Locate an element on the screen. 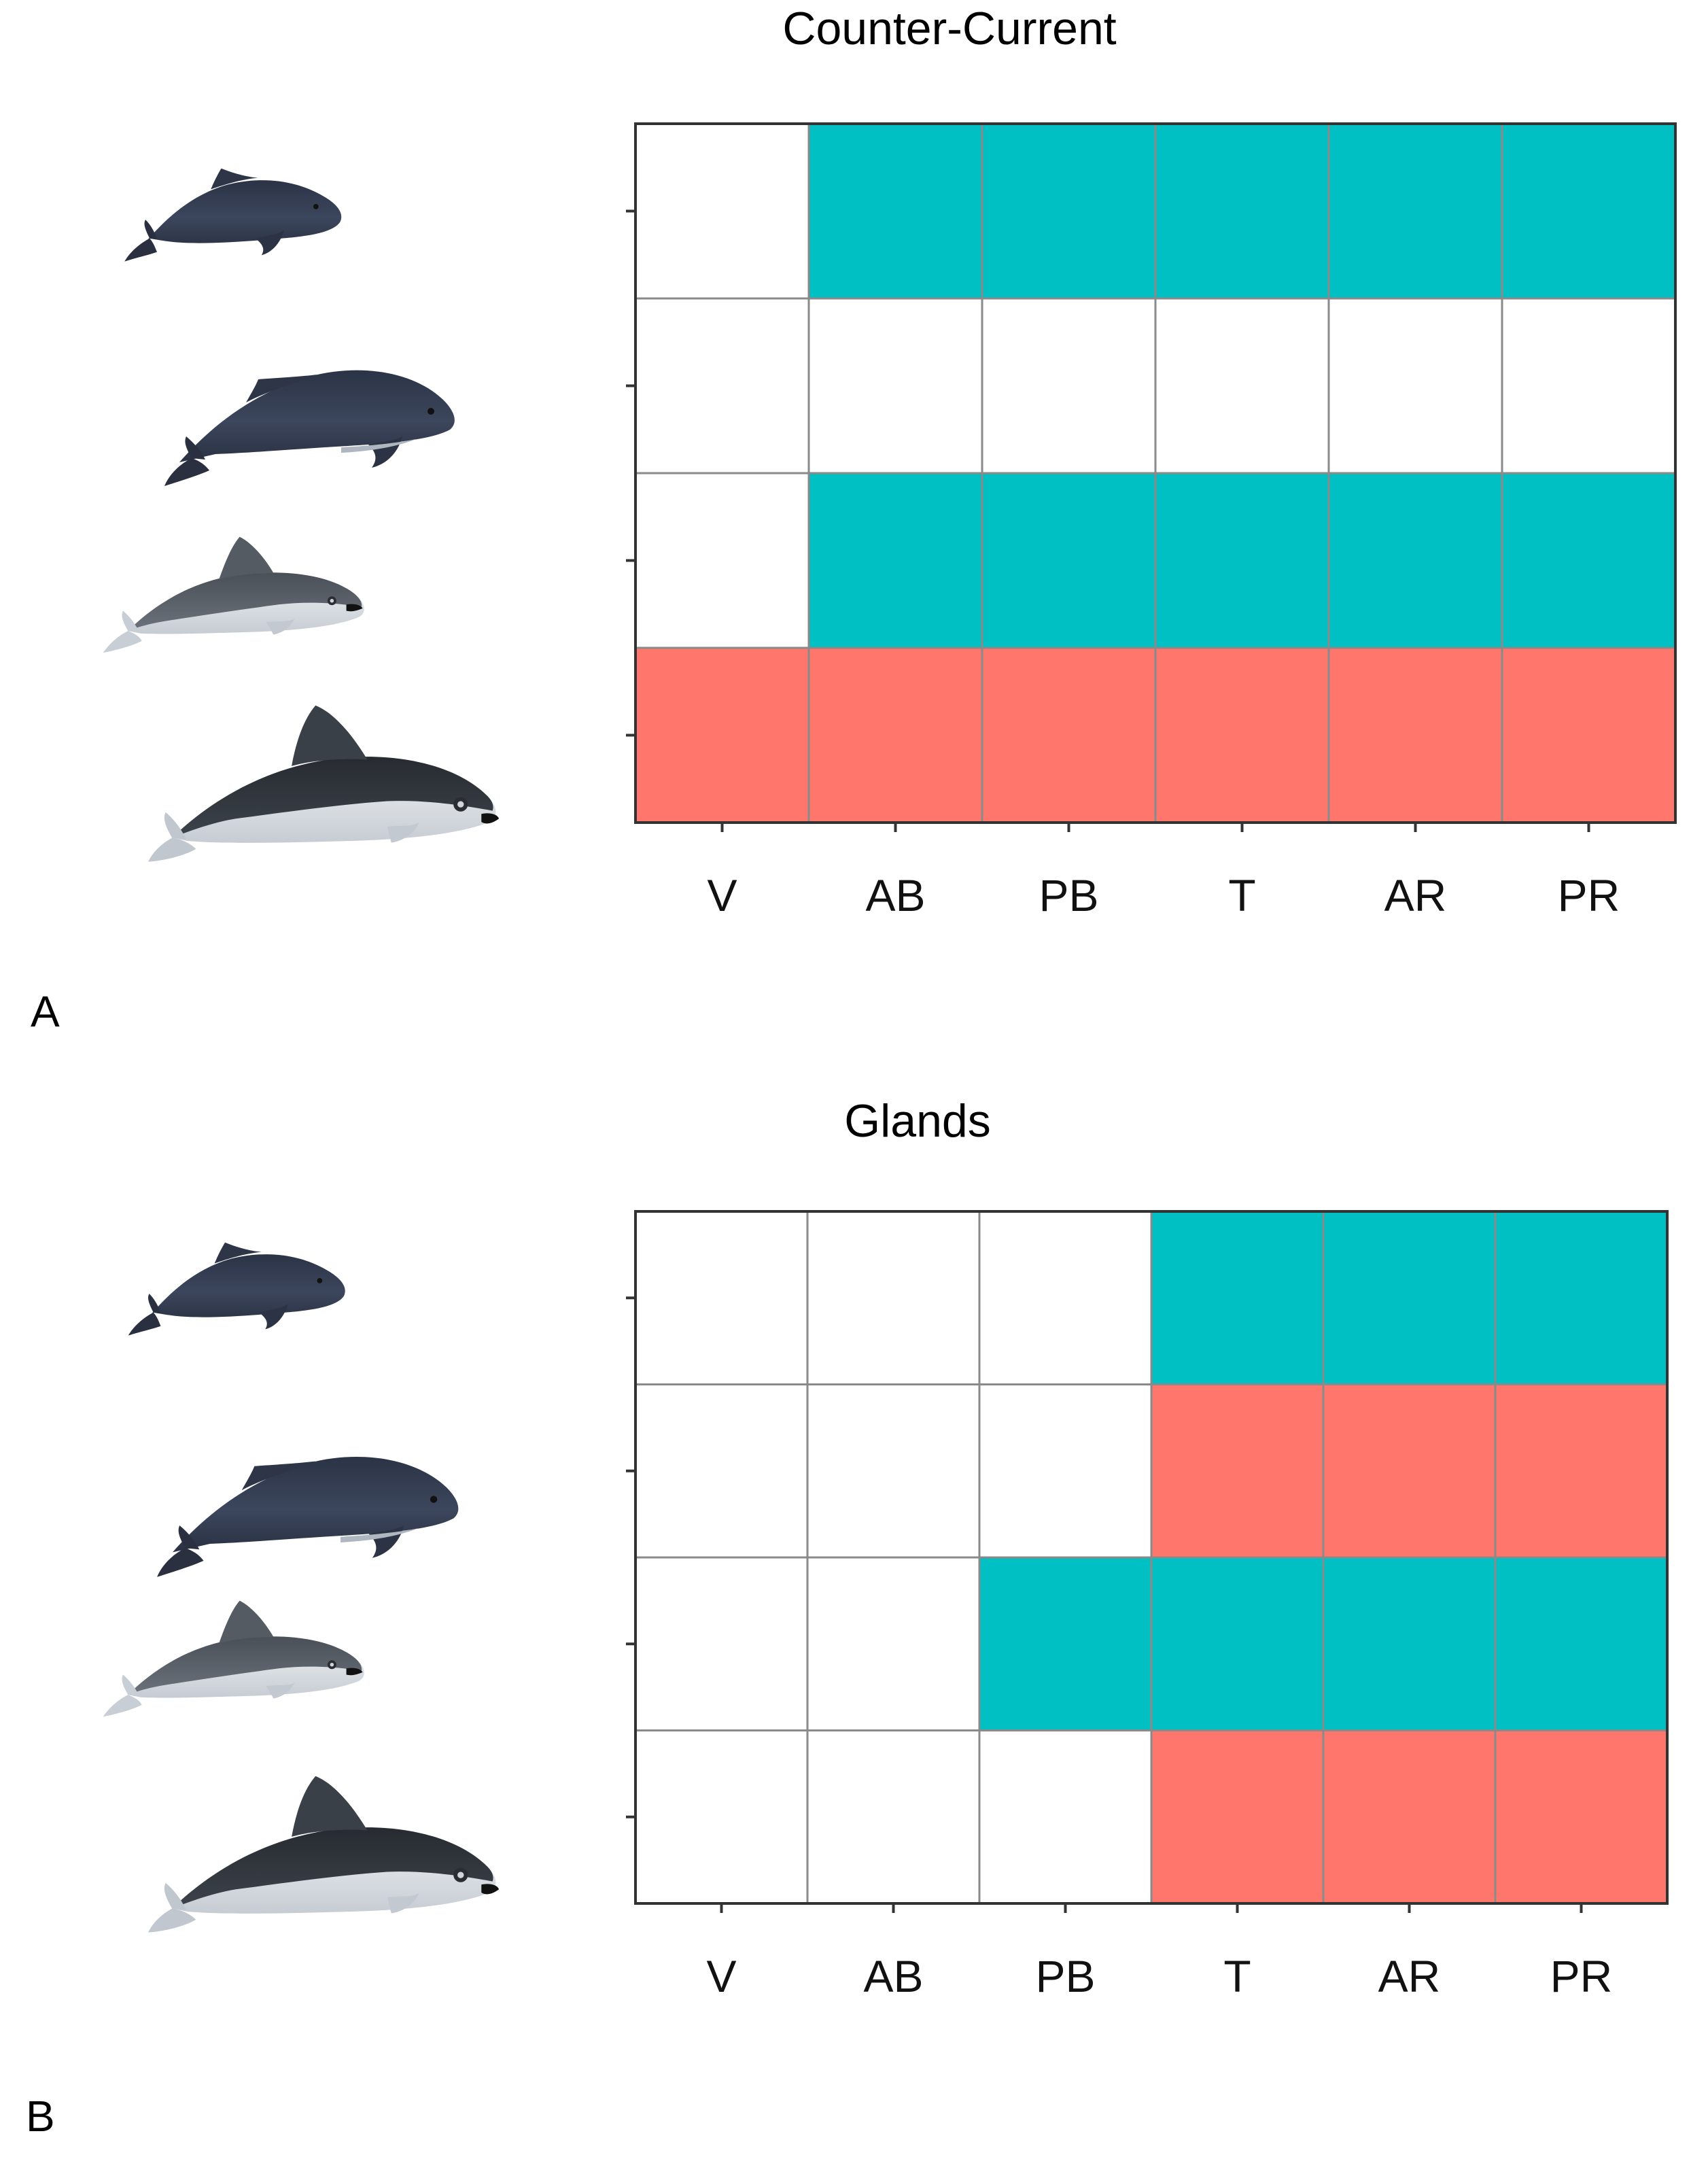  panel-a-title: Counter-Current is located at coordinates (949, 28).